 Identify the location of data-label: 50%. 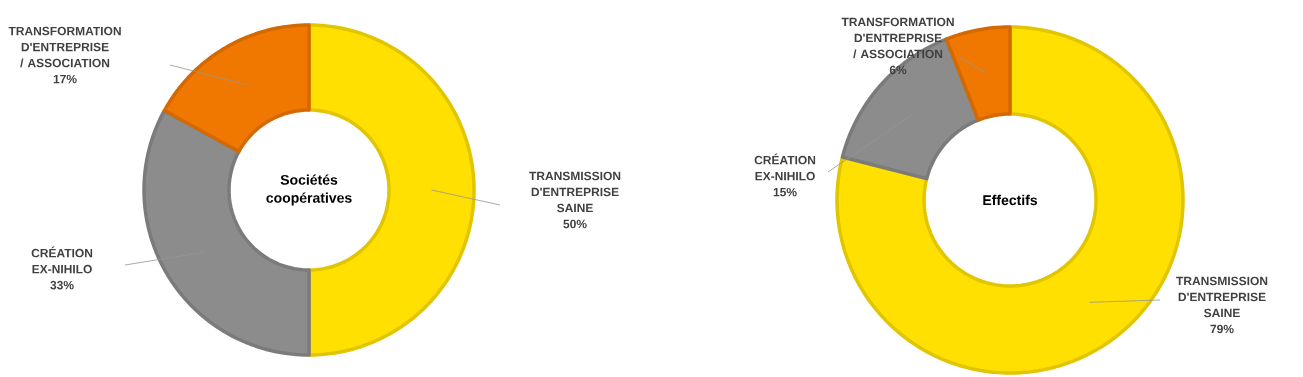
(575, 224).